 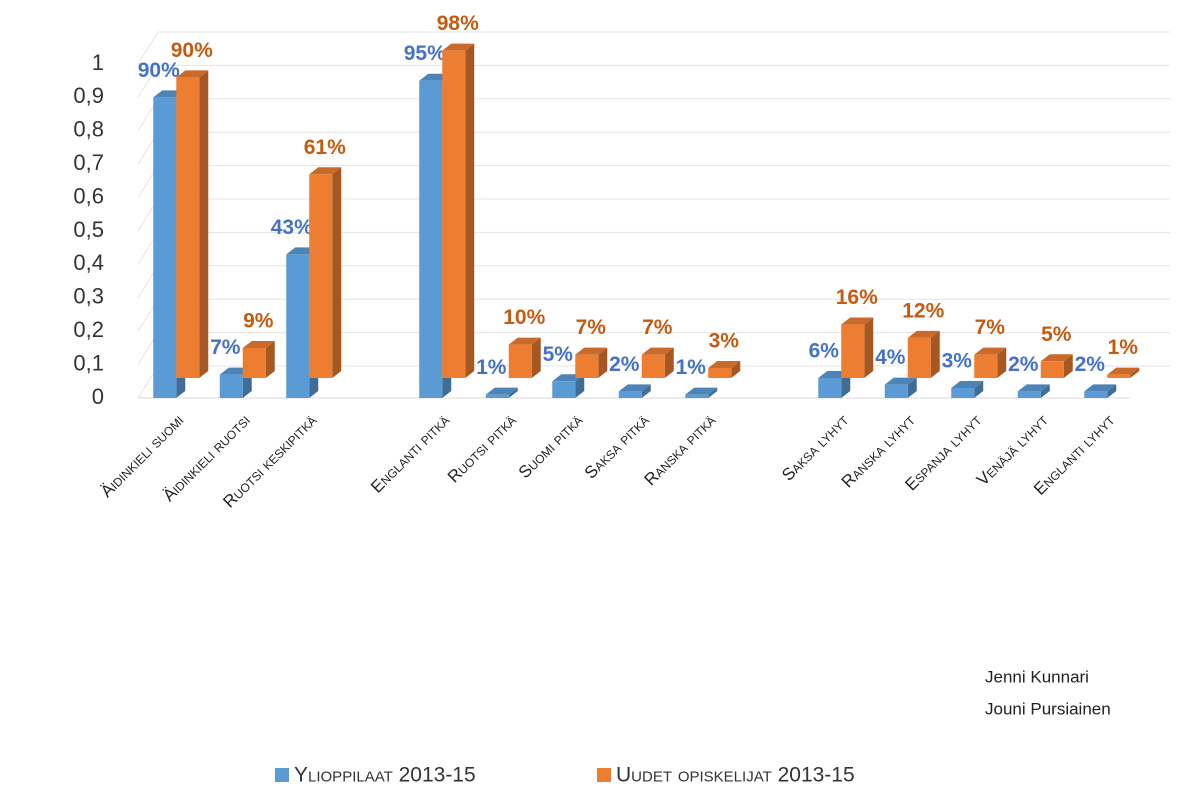 I want to click on annotation: Jouni Pursiainen, so click(x=1048, y=708).